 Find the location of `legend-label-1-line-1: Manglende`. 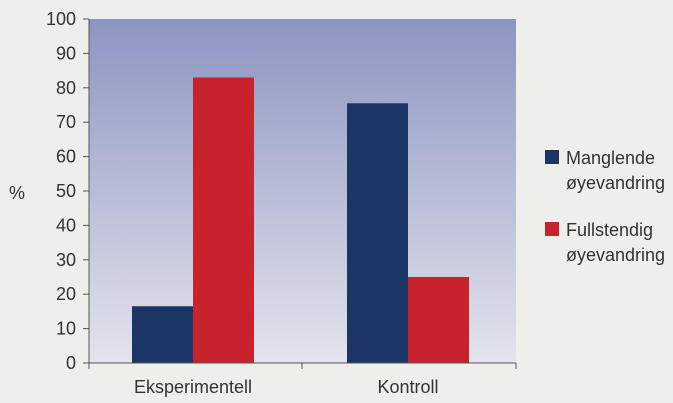

legend-label-1-line-1: Manglende is located at coordinates (610, 158).